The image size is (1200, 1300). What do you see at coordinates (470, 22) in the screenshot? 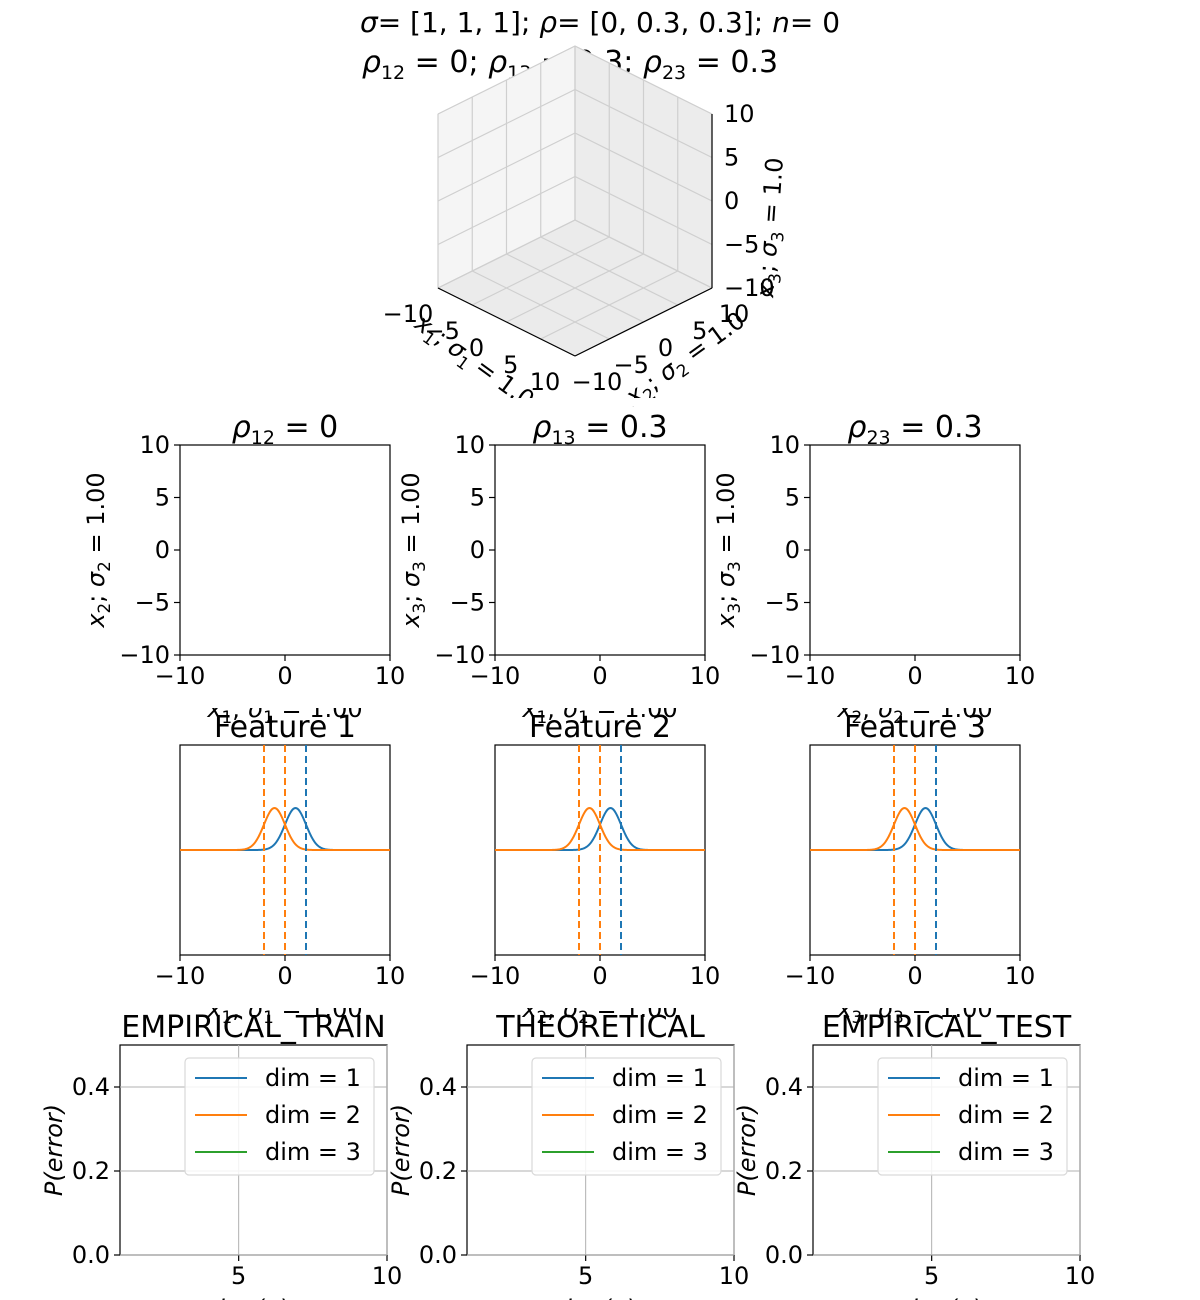
I see `title-sigma-value: [1, 1, 1];` at bounding box center [470, 22].